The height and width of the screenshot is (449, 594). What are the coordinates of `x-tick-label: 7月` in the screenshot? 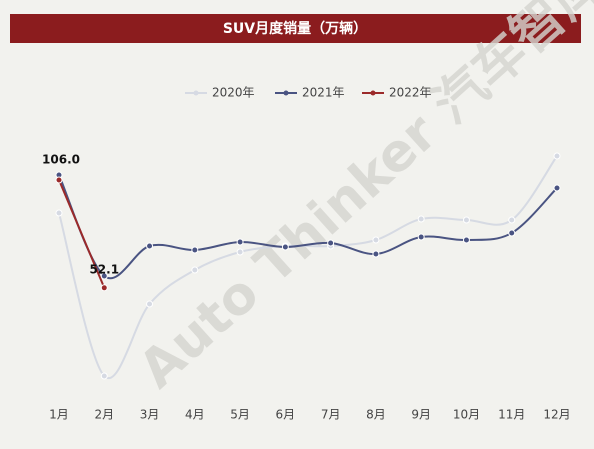 It's located at (331, 415).